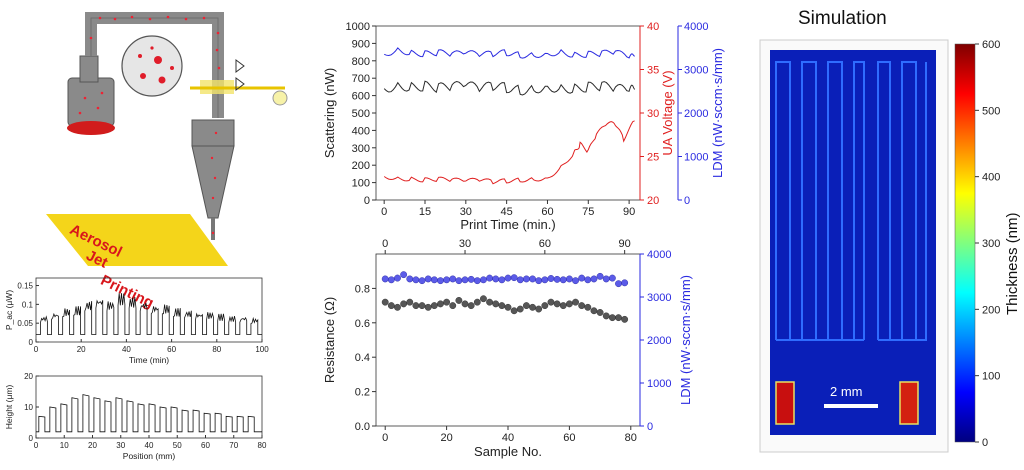 This screenshot has width=1024, height=470. What do you see at coordinates (361, 44) in the screenshot?
I see `y-tick-label: 900` at bounding box center [361, 44].